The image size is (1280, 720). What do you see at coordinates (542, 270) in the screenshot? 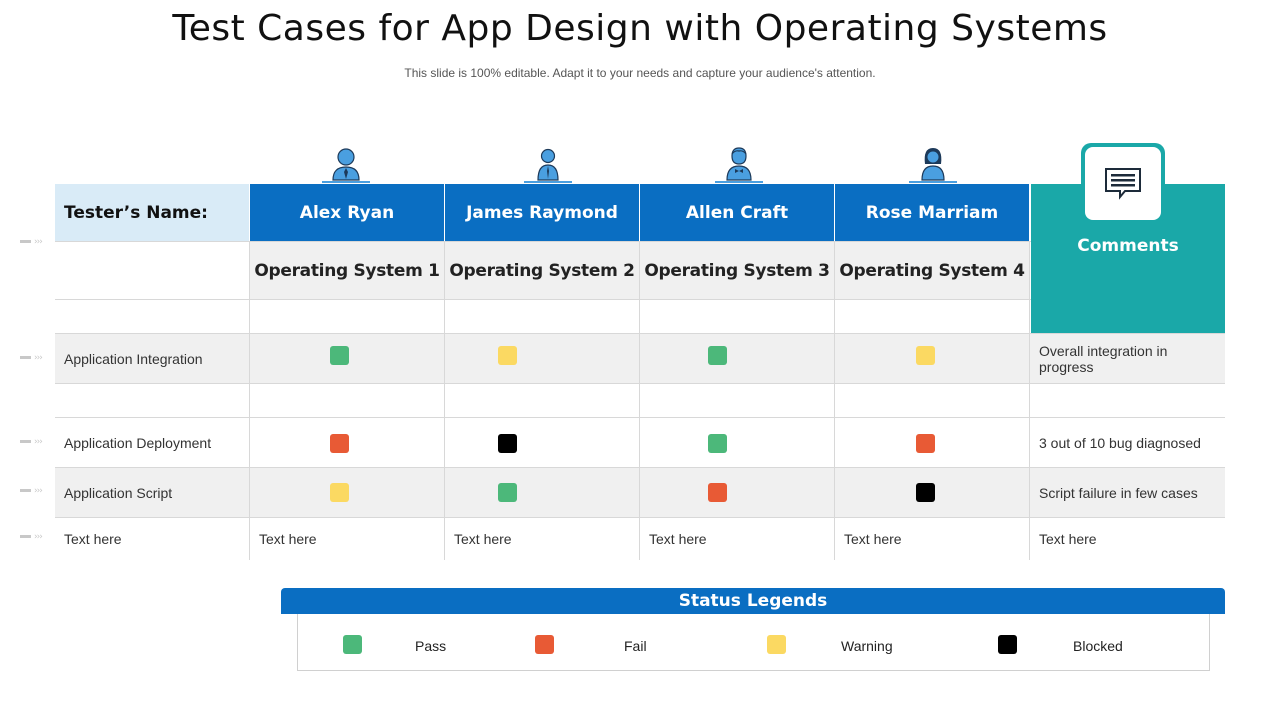
I see `os-label: Operating System 2` at bounding box center [542, 270].